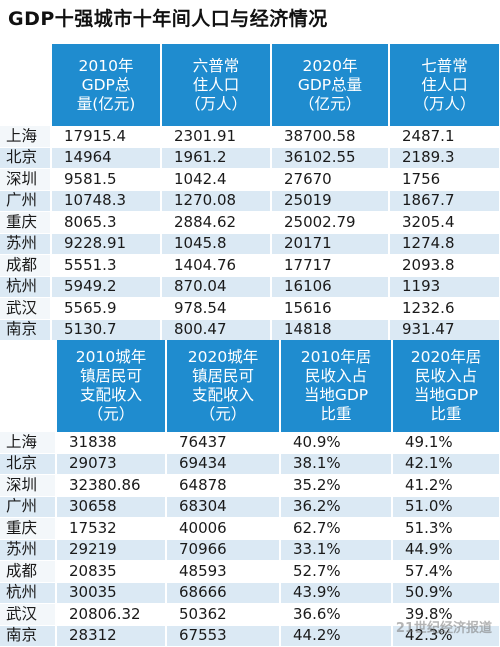 Image resolution: width=500 pixels, height=647 pixels. Describe the element at coordinates (215, 331) in the screenshot. I see `value-cell: 800.47` at that location.